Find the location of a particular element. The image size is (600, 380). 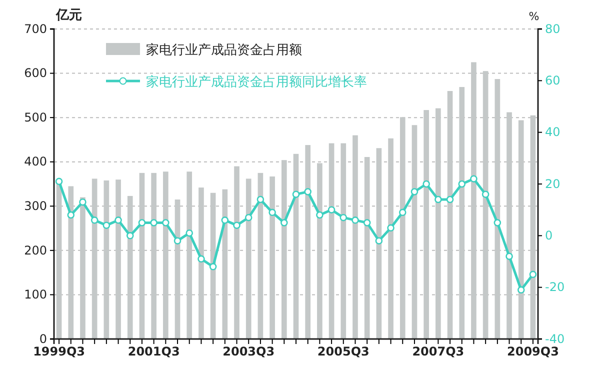

y-axis-title: 亿元 is located at coordinates (68, 15).